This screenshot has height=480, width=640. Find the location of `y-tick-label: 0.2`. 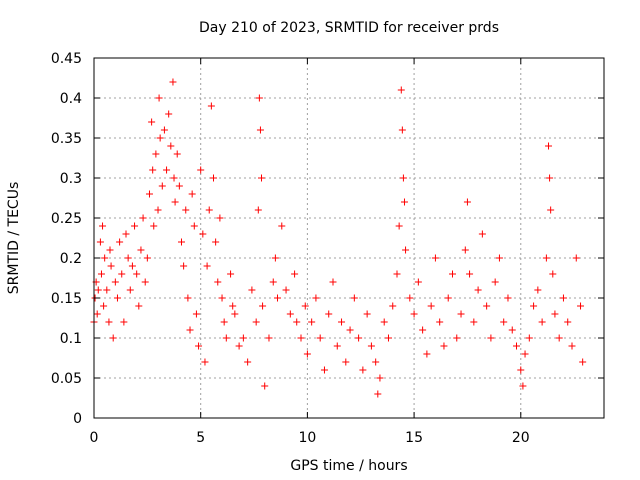

y-tick-label: 0.2 is located at coordinates (71, 259).